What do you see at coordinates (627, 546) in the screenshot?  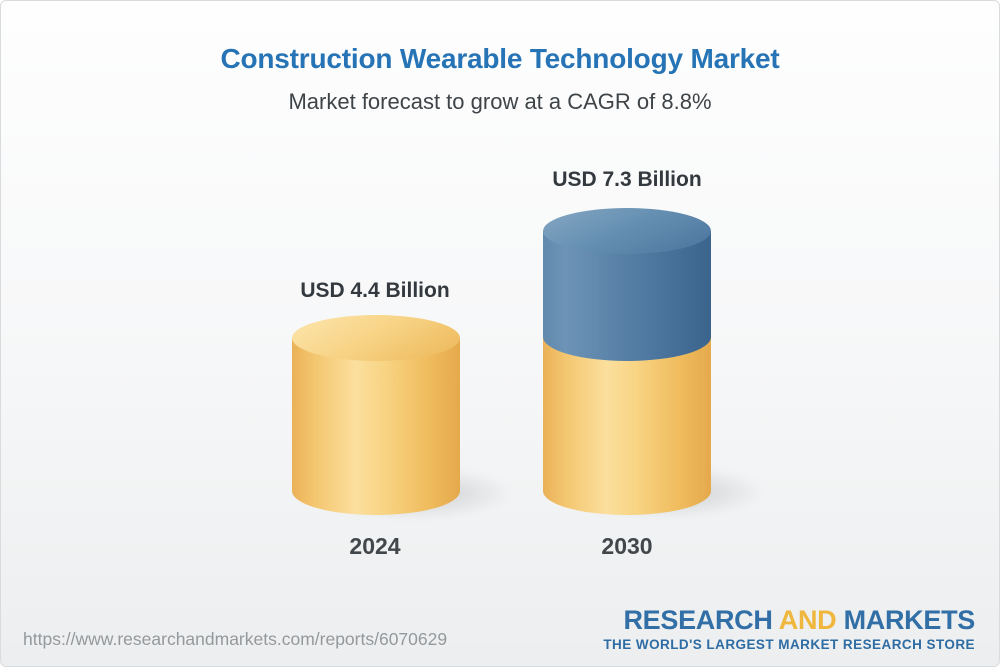 I see `bar-2030-category-label: 2030` at bounding box center [627, 546].